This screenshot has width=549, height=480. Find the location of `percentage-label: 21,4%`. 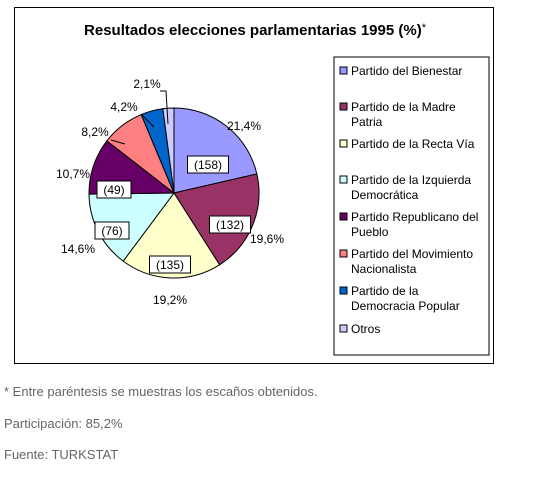

percentage-label: 21,4% is located at coordinates (244, 126).